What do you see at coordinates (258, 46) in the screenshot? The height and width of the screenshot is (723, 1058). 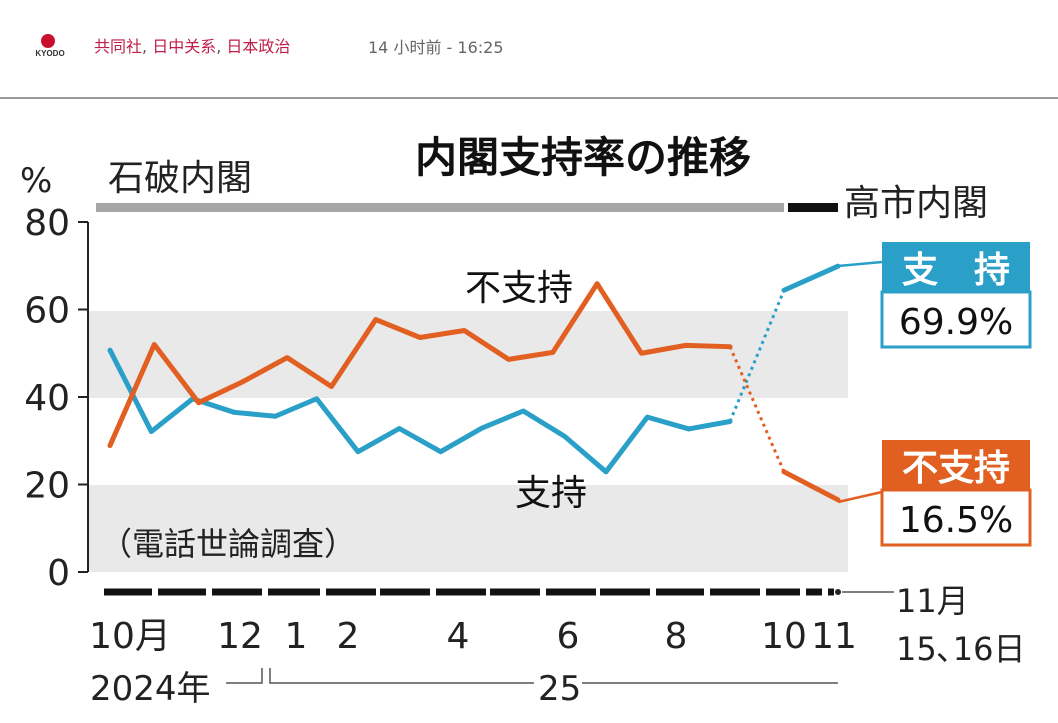 I see `tag-link: 日本政治` at bounding box center [258, 46].